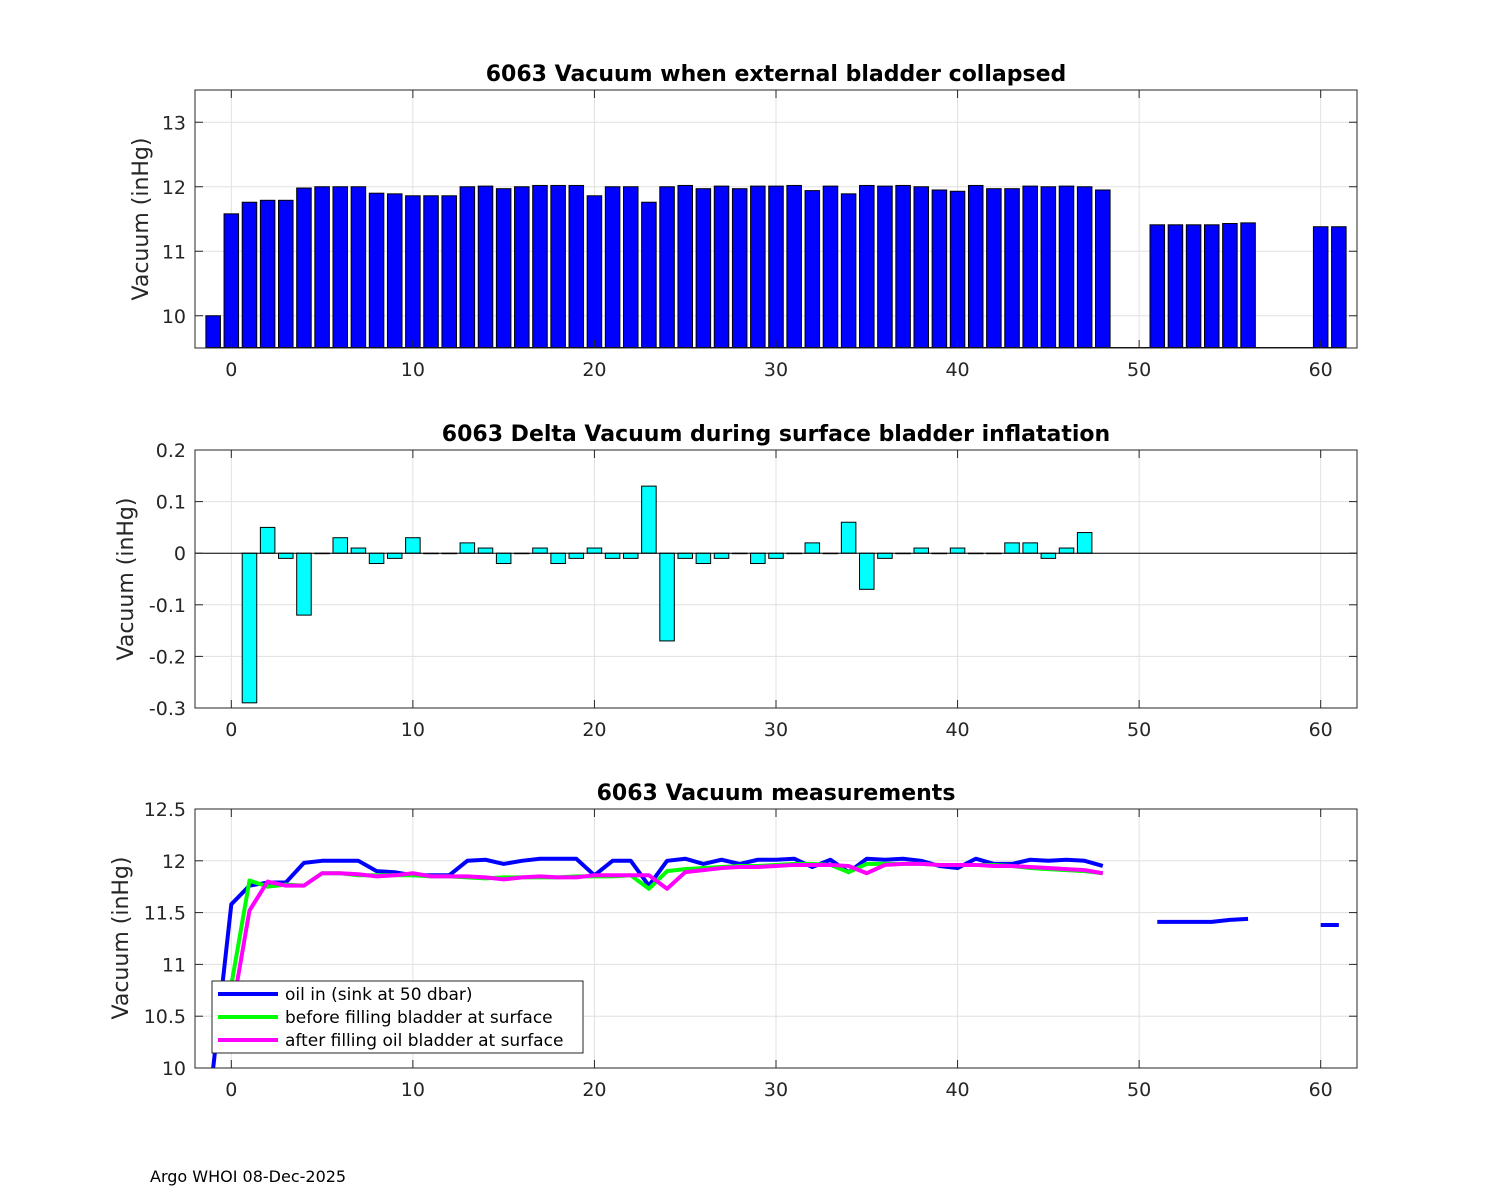 The width and height of the screenshot is (1500, 1200). What do you see at coordinates (957, 370) in the screenshot?
I see `x-tick-label: 40` at bounding box center [957, 370].